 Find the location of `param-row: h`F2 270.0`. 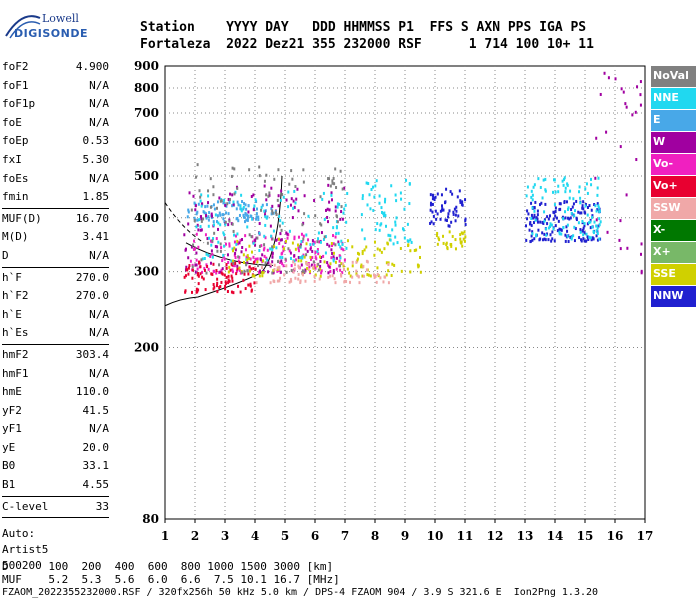

param-row: h`F2 270.0 is located at coordinates (55, 296).